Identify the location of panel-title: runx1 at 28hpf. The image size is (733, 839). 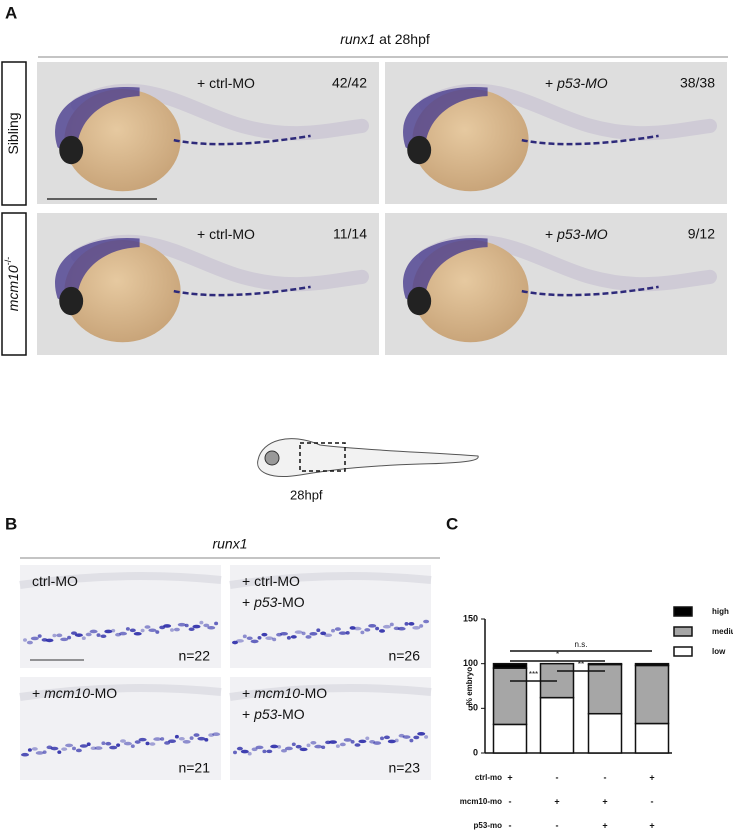
(385, 39).